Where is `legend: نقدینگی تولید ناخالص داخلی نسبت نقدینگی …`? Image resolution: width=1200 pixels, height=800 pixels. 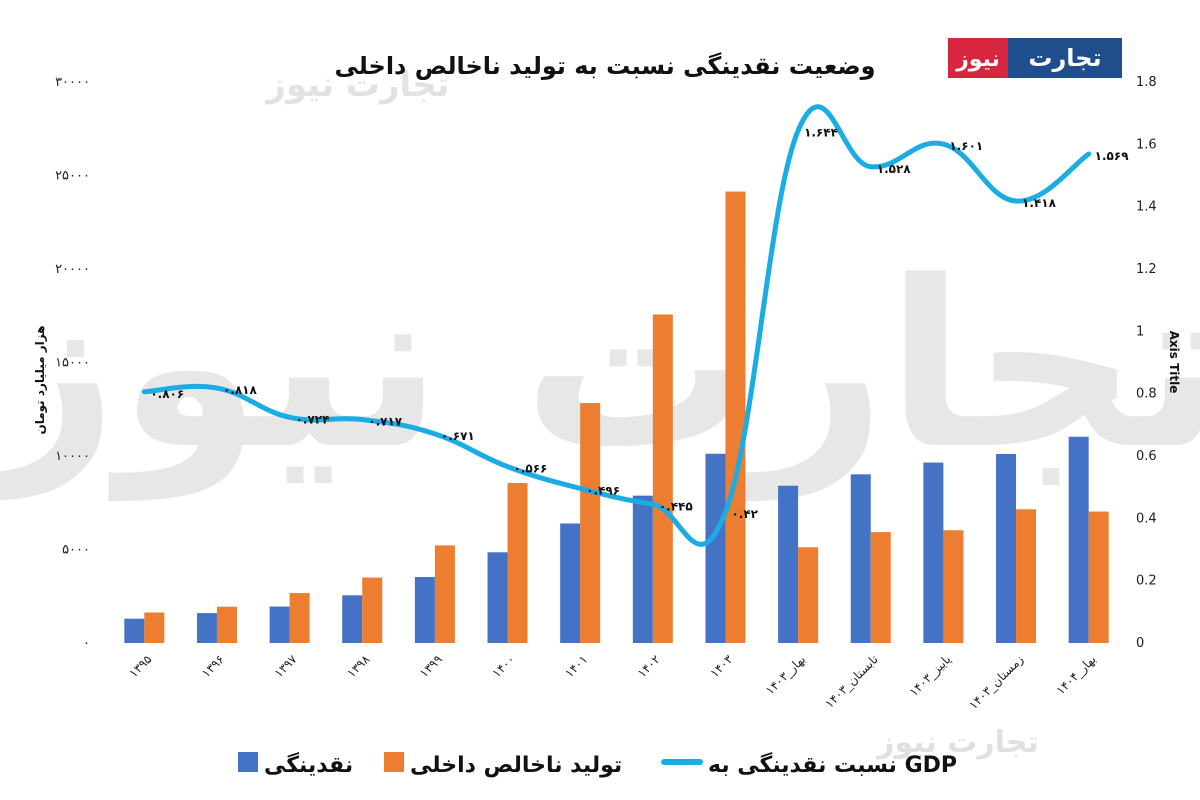
legend: نقدینگی تولید ناخالص داخلی نسبت نقدینگی … is located at coordinates (597, 764).